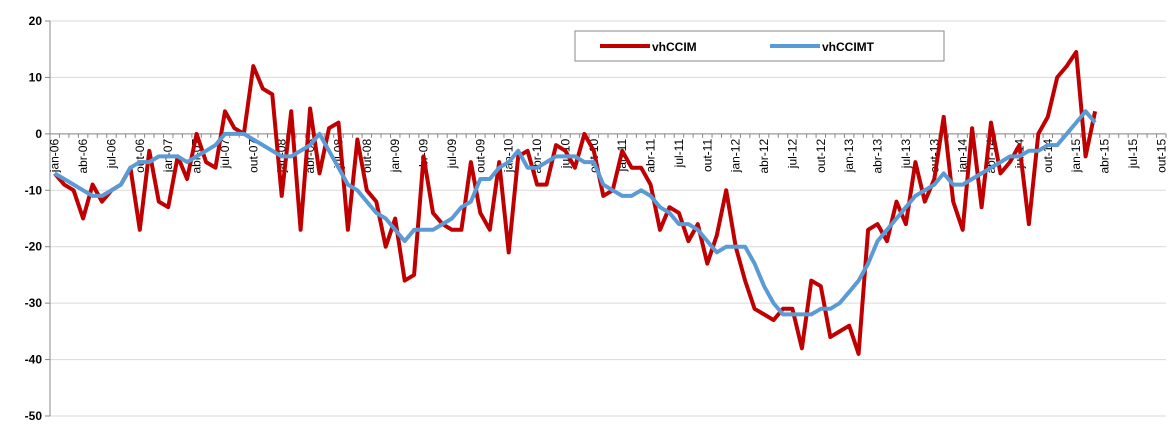 The height and width of the screenshot is (428, 1174). What do you see at coordinates (651, 156) in the screenshot?
I see `x-tick-label: abr-11` at bounding box center [651, 156].